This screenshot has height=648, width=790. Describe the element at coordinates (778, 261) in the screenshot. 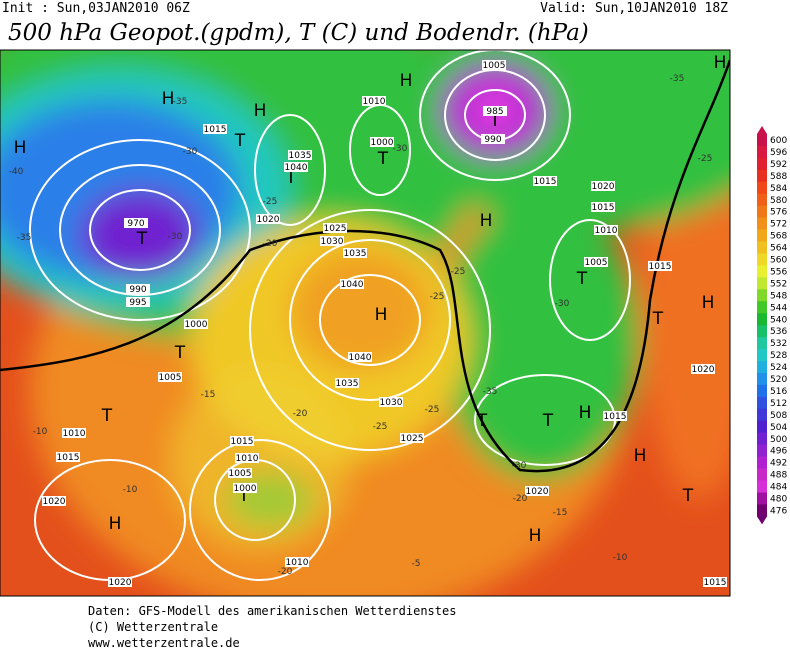

I see `colorbar-label: 560` at that location.